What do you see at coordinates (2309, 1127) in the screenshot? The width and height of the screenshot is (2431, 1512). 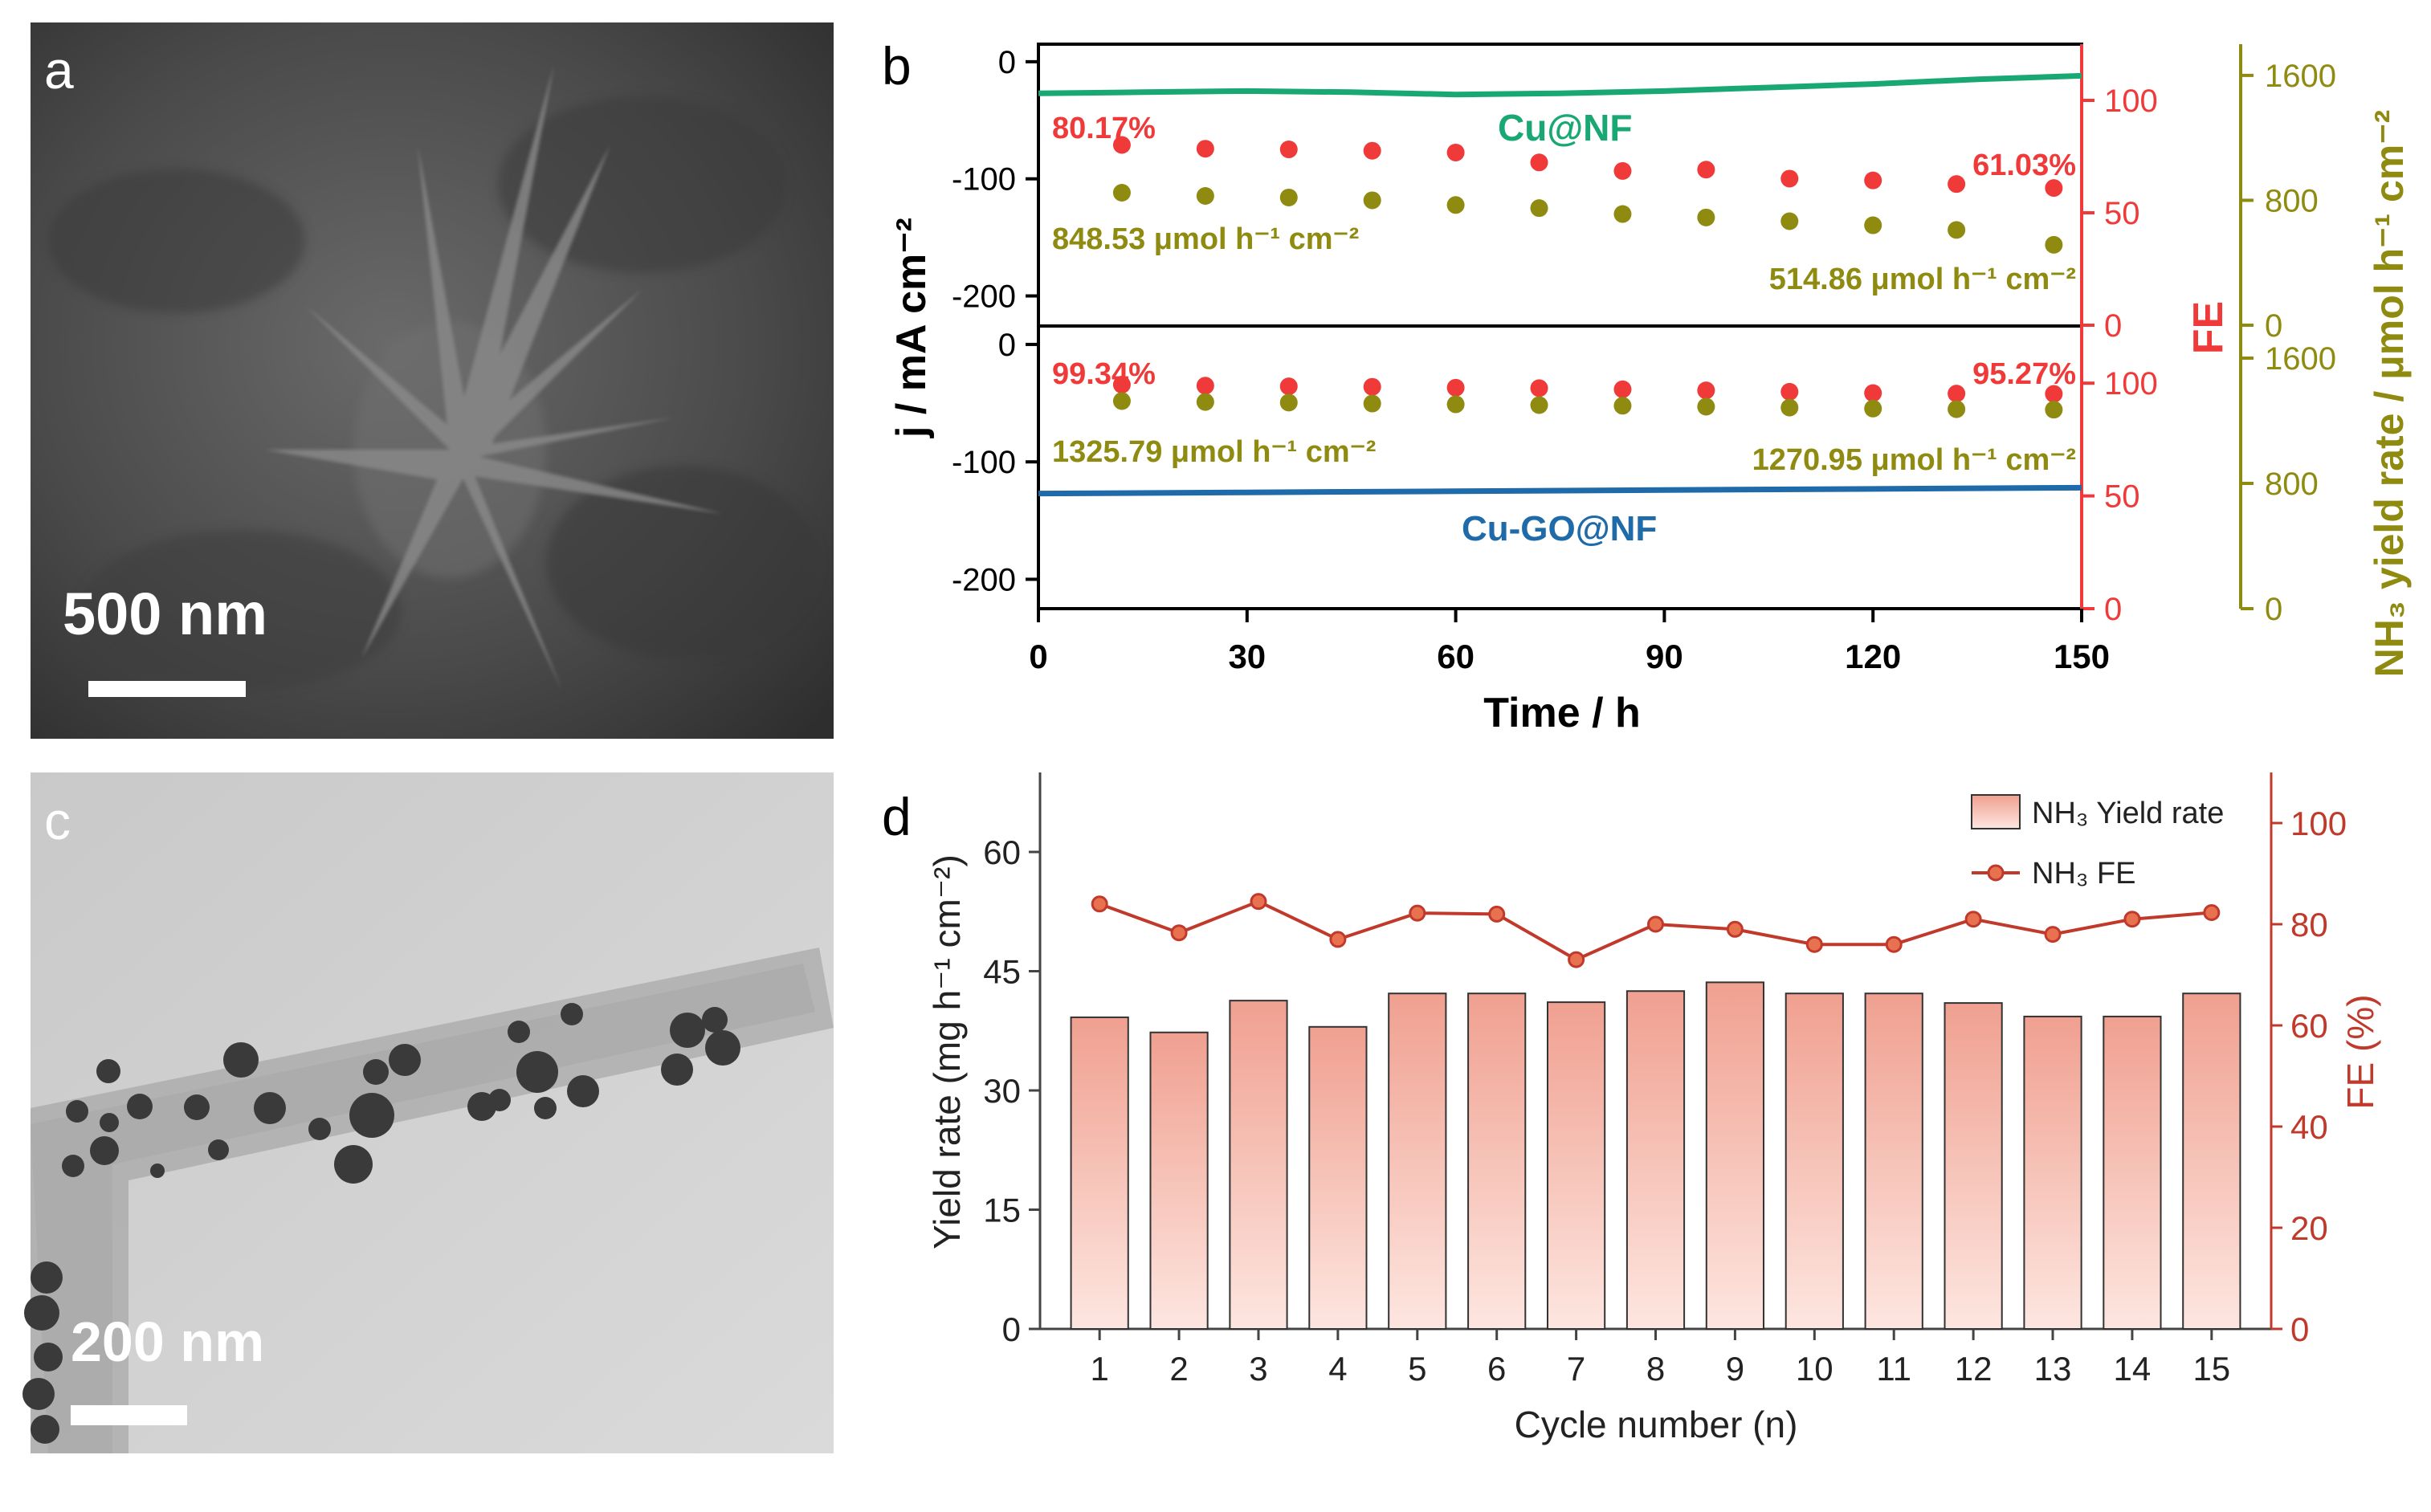 I see `d-y2-tick-label: 40` at bounding box center [2309, 1127].